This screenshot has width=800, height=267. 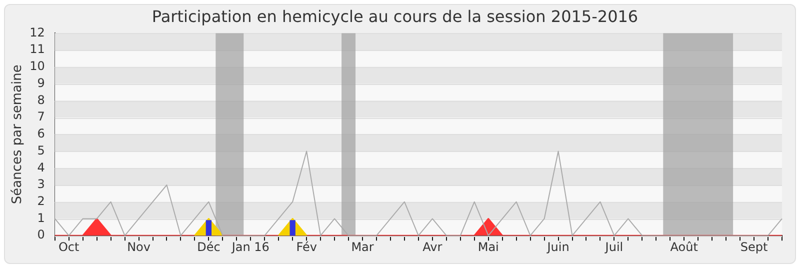 What do you see at coordinates (41, 99) in the screenshot?
I see `y-tick-label: 8` at bounding box center [41, 99].